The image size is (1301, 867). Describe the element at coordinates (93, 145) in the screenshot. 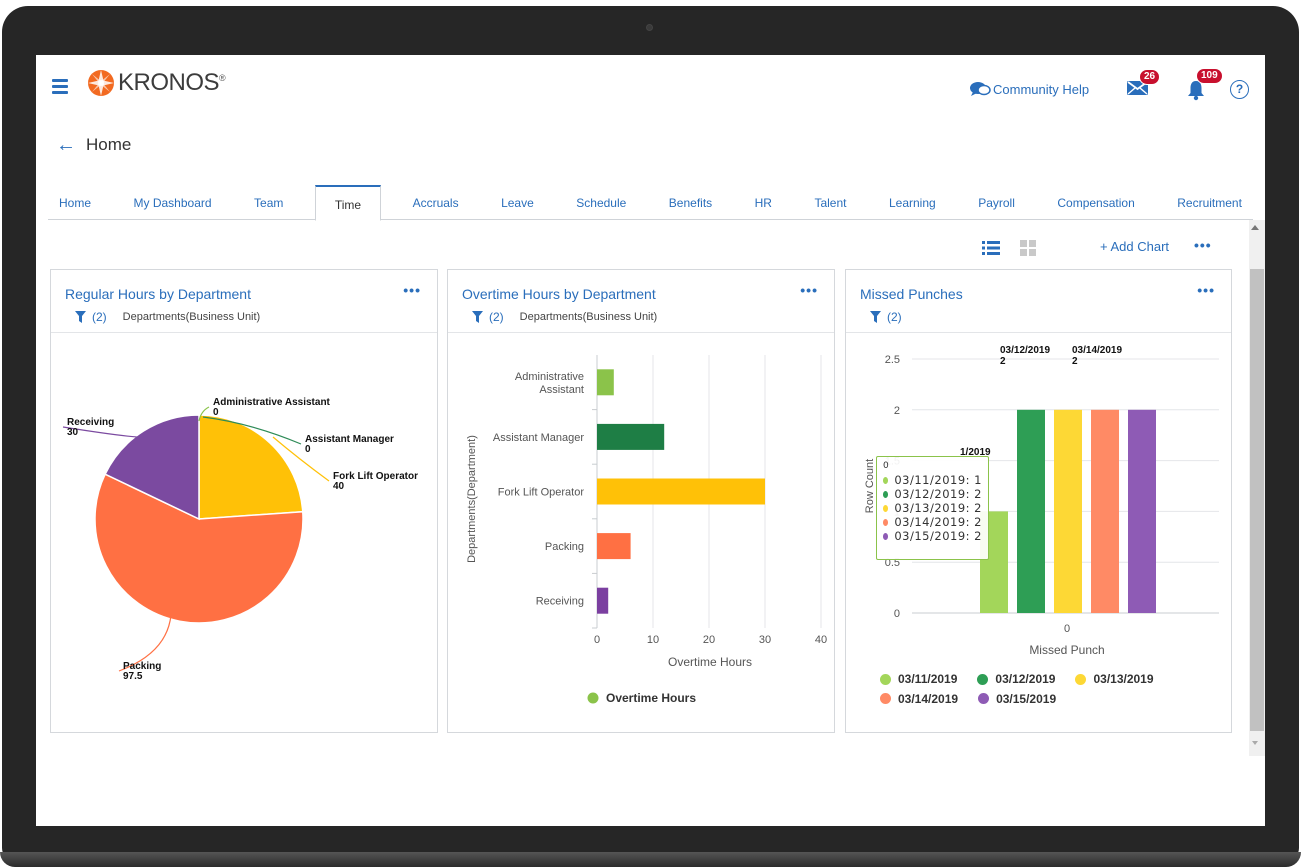

I see `back-to-home: ← Home` at that location.